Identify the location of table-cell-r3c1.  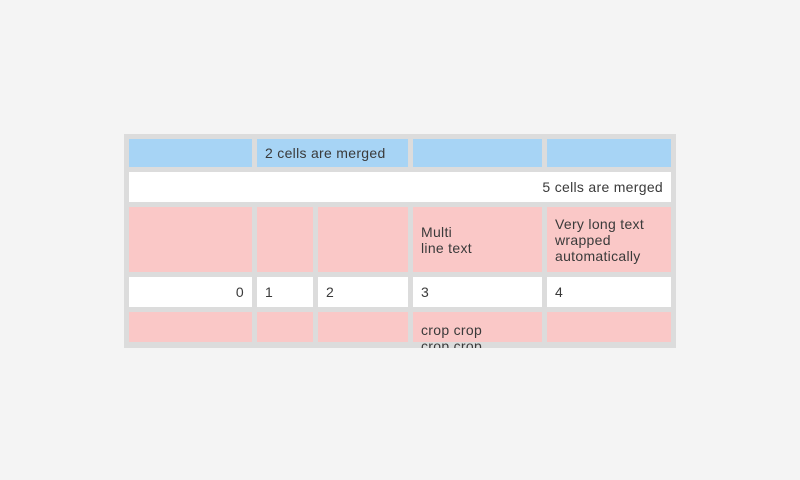
(190, 239).